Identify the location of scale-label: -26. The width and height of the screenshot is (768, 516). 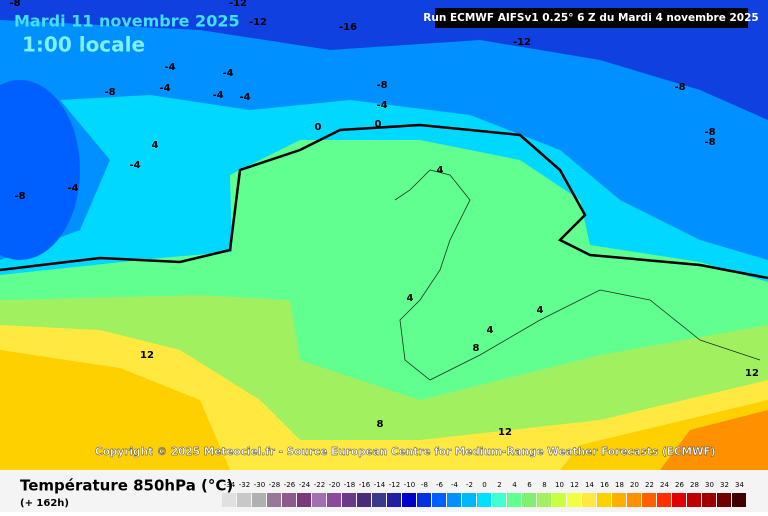
(290, 485).